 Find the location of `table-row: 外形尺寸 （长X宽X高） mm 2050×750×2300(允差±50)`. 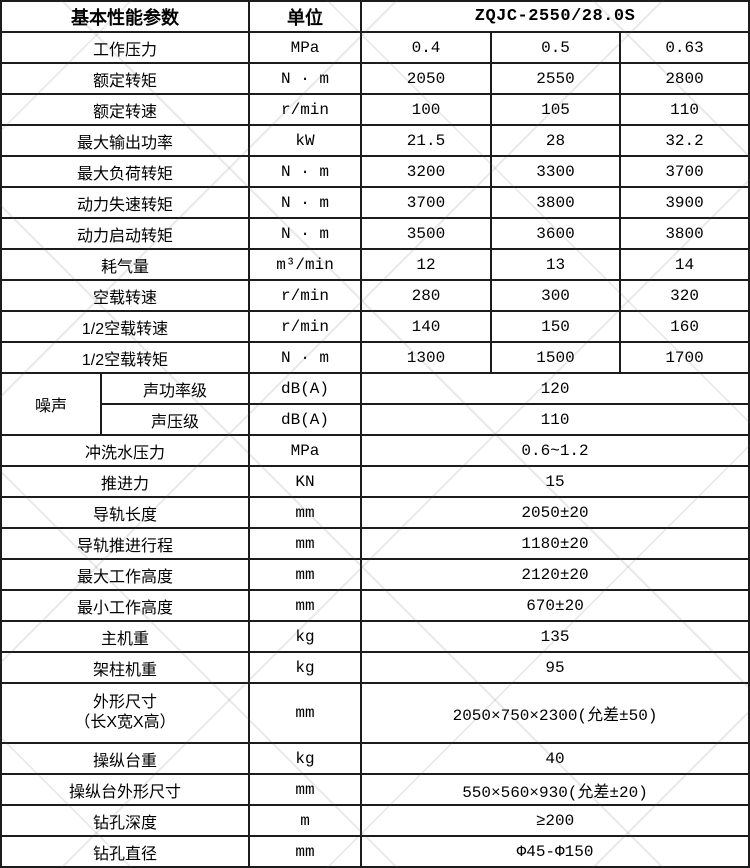

table-row: 外形尺寸 （长X宽X高） mm 2050×750×2300(允差±50) is located at coordinates (375, 713).